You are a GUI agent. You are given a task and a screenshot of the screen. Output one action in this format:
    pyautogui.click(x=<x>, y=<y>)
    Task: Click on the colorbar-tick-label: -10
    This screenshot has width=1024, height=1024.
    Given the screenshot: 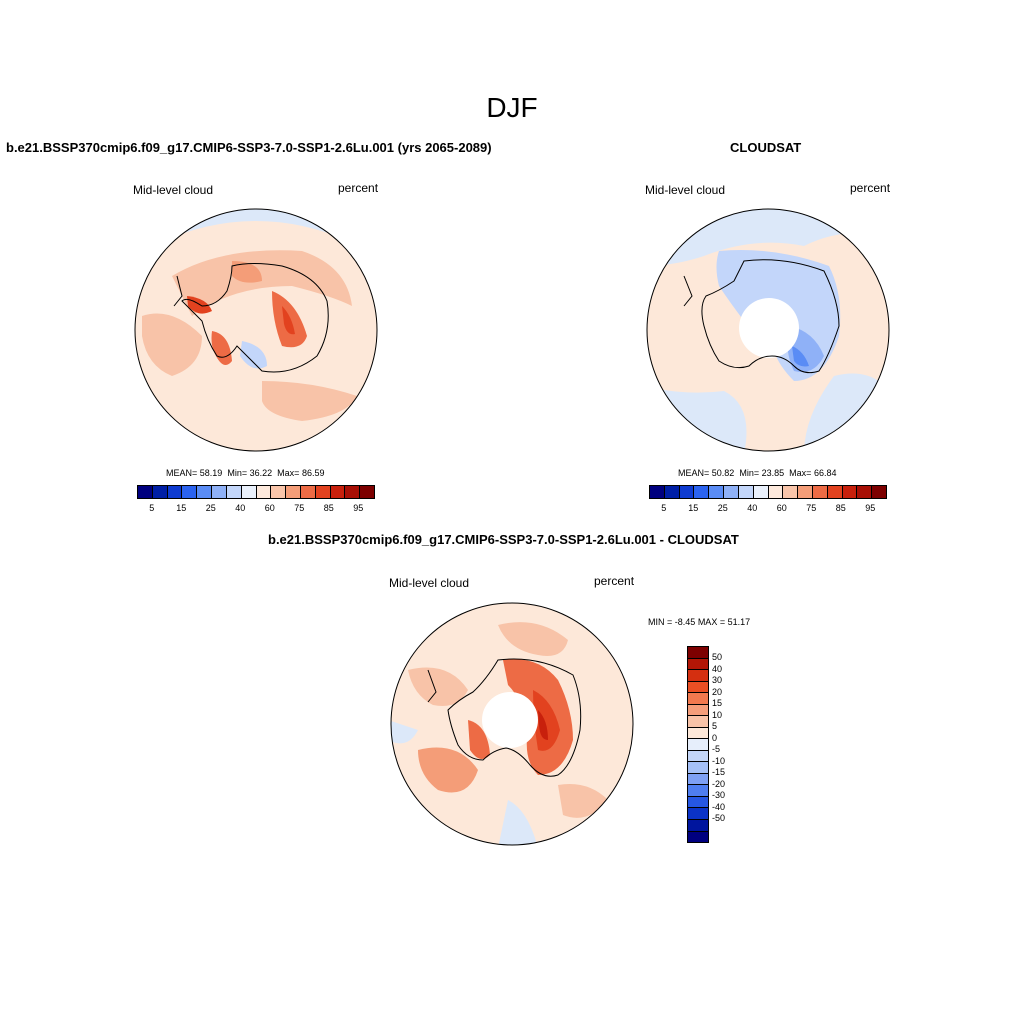 What is the action you would take?
    pyautogui.click(x=719, y=760)
    